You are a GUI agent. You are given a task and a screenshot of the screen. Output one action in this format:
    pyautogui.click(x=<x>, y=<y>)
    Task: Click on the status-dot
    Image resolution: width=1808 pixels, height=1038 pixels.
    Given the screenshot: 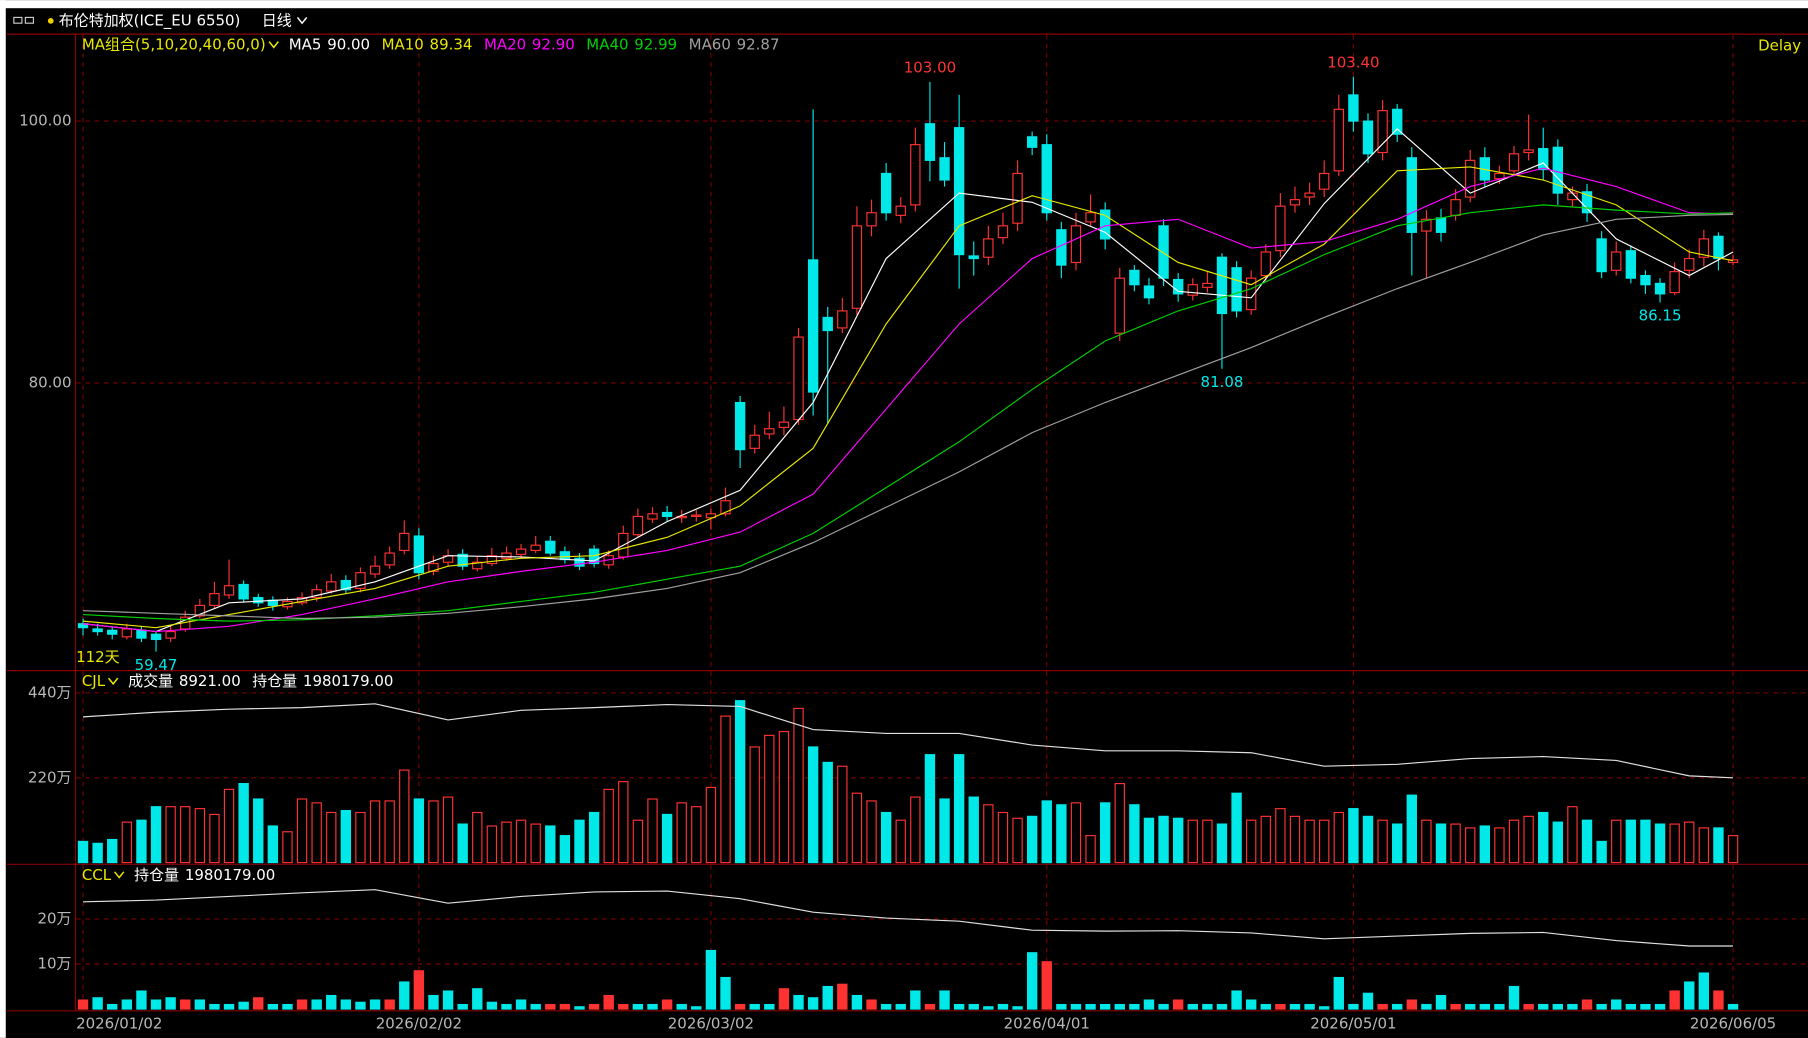 What is the action you would take?
    pyautogui.click(x=50, y=20)
    